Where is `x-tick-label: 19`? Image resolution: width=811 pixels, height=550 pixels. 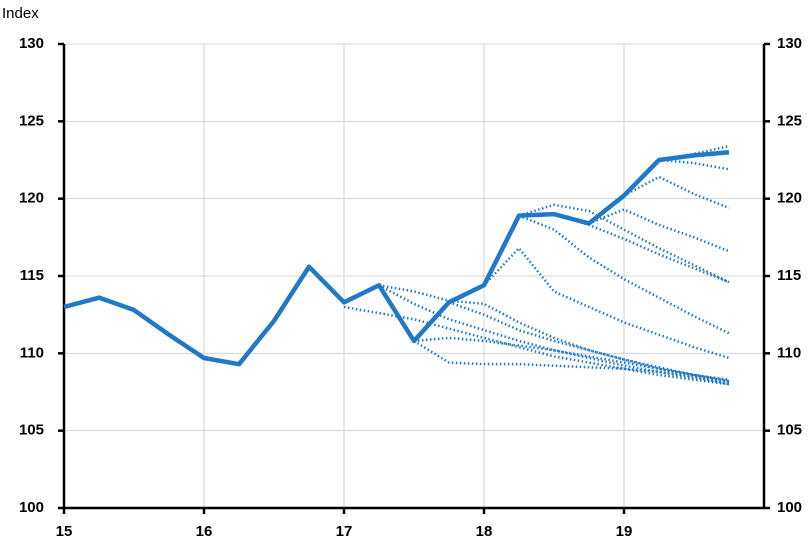 x-tick-label: 19 is located at coordinates (624, 531).